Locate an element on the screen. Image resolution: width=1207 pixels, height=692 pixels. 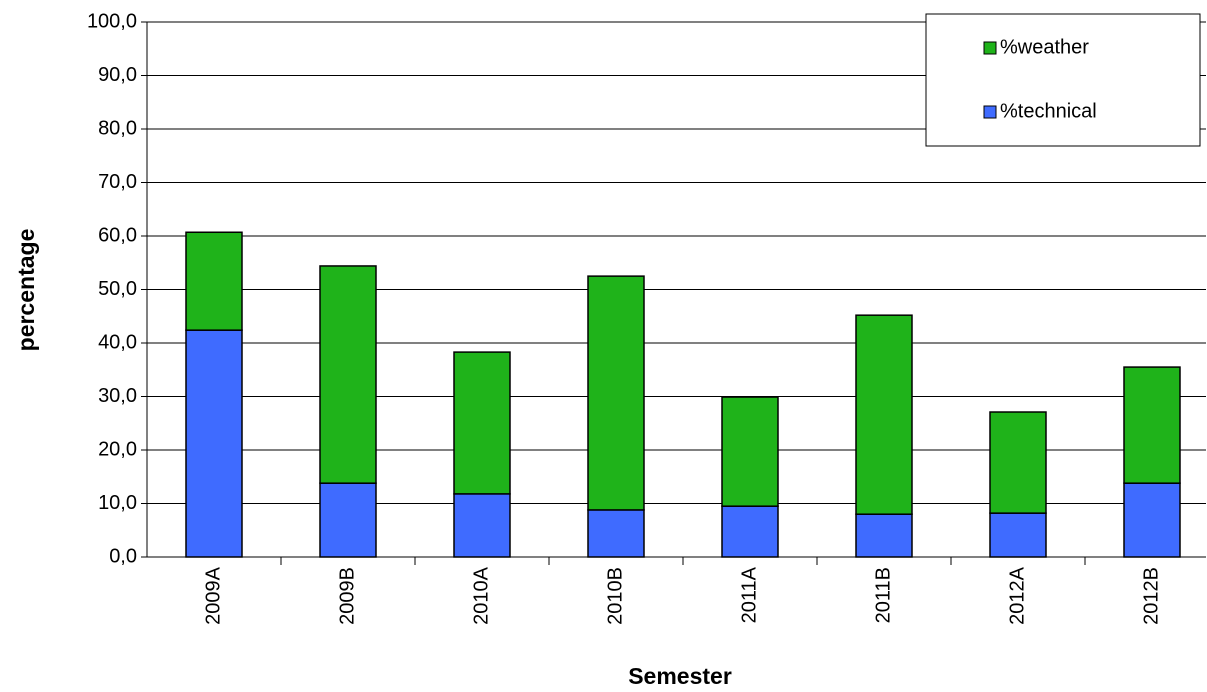
y-tick-label: 90,0 is located at coordinates (117, 75).